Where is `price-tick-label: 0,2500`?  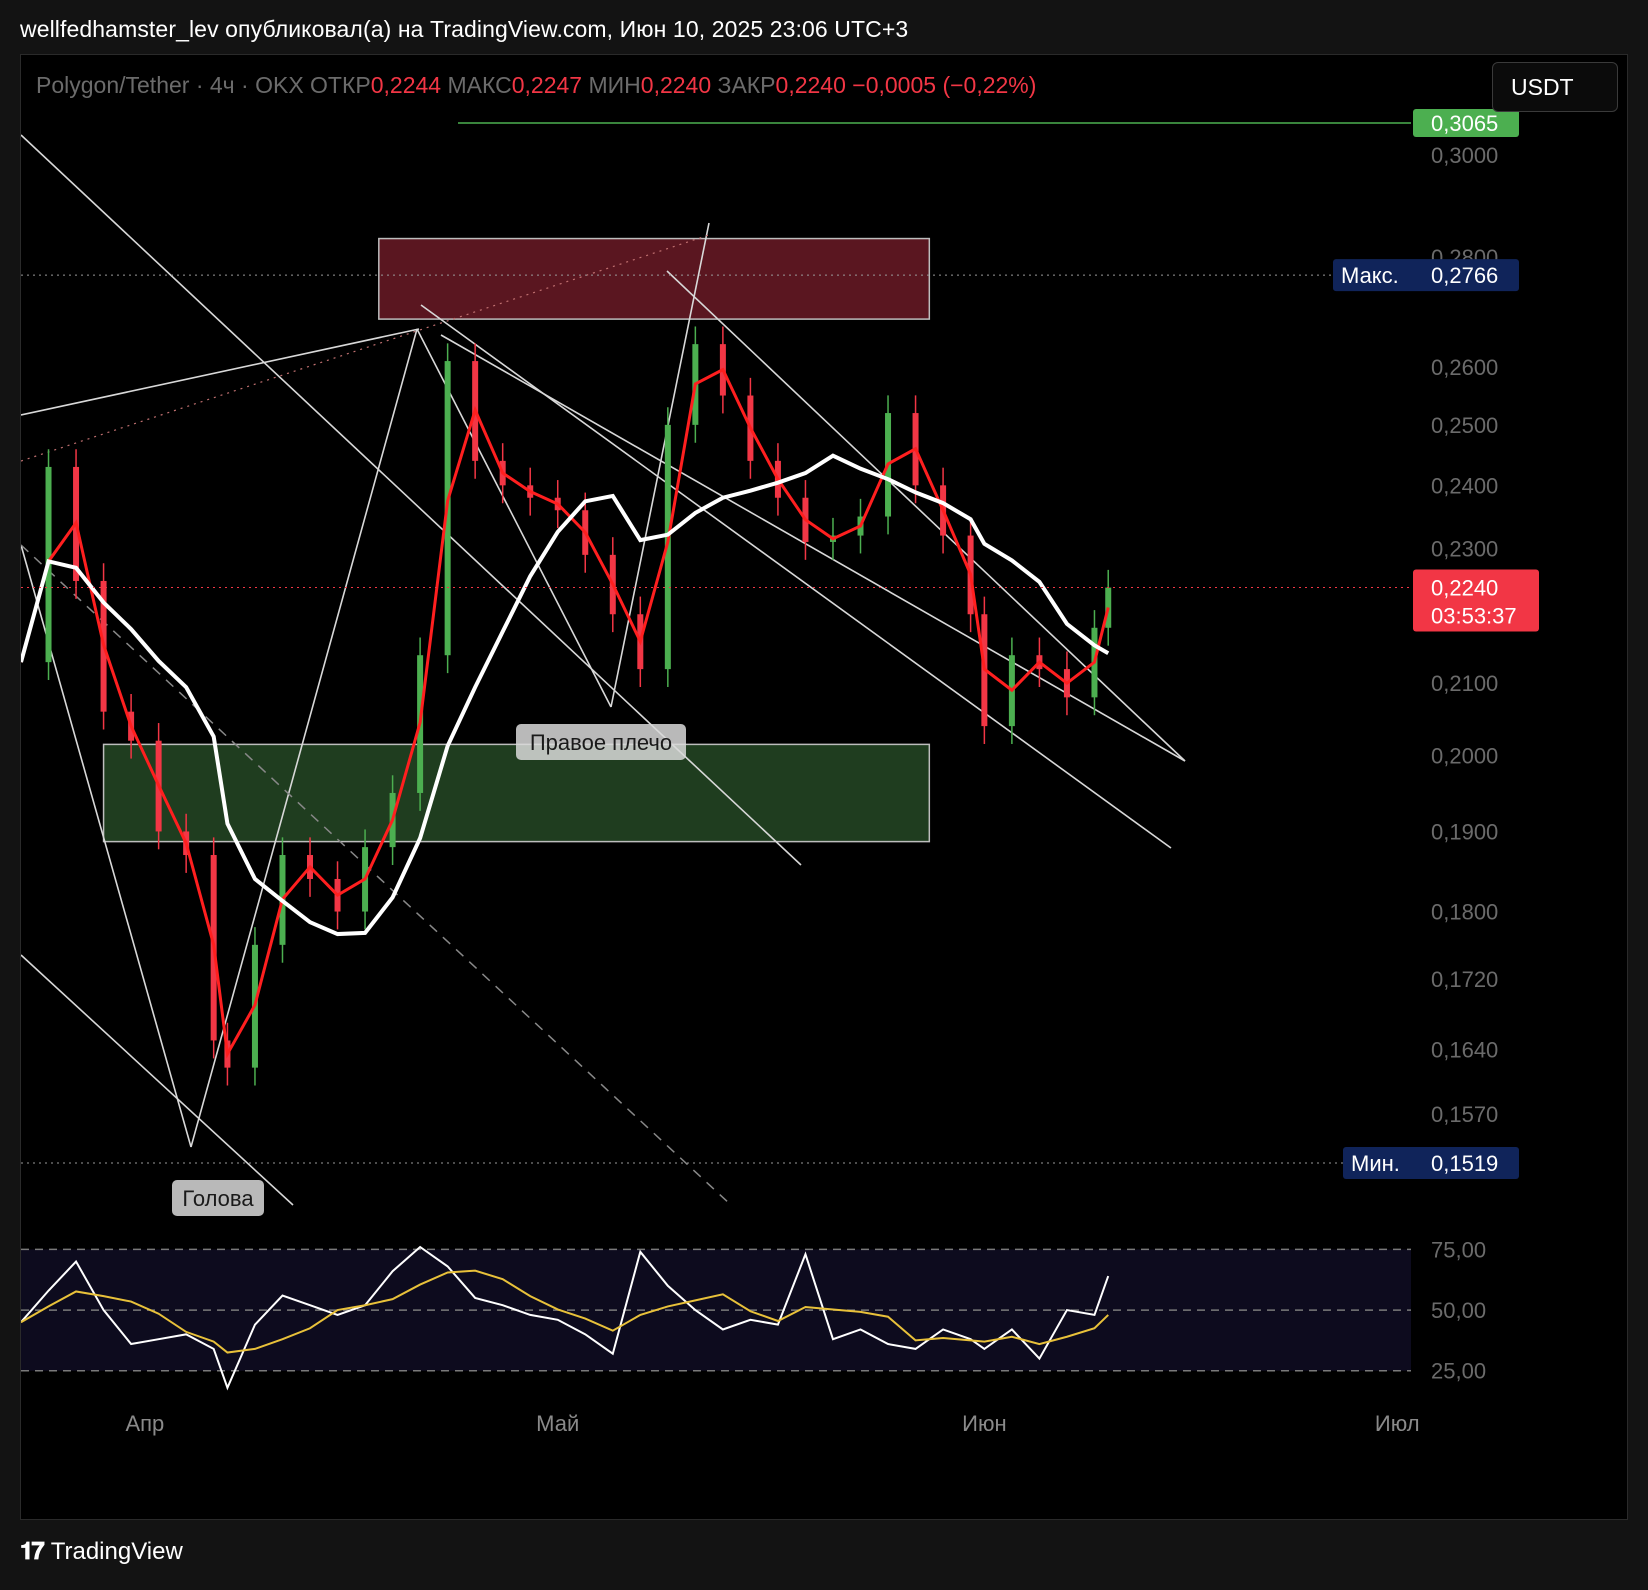
price-tick-label: 0,2500 is located at coordinates (1464, 425).